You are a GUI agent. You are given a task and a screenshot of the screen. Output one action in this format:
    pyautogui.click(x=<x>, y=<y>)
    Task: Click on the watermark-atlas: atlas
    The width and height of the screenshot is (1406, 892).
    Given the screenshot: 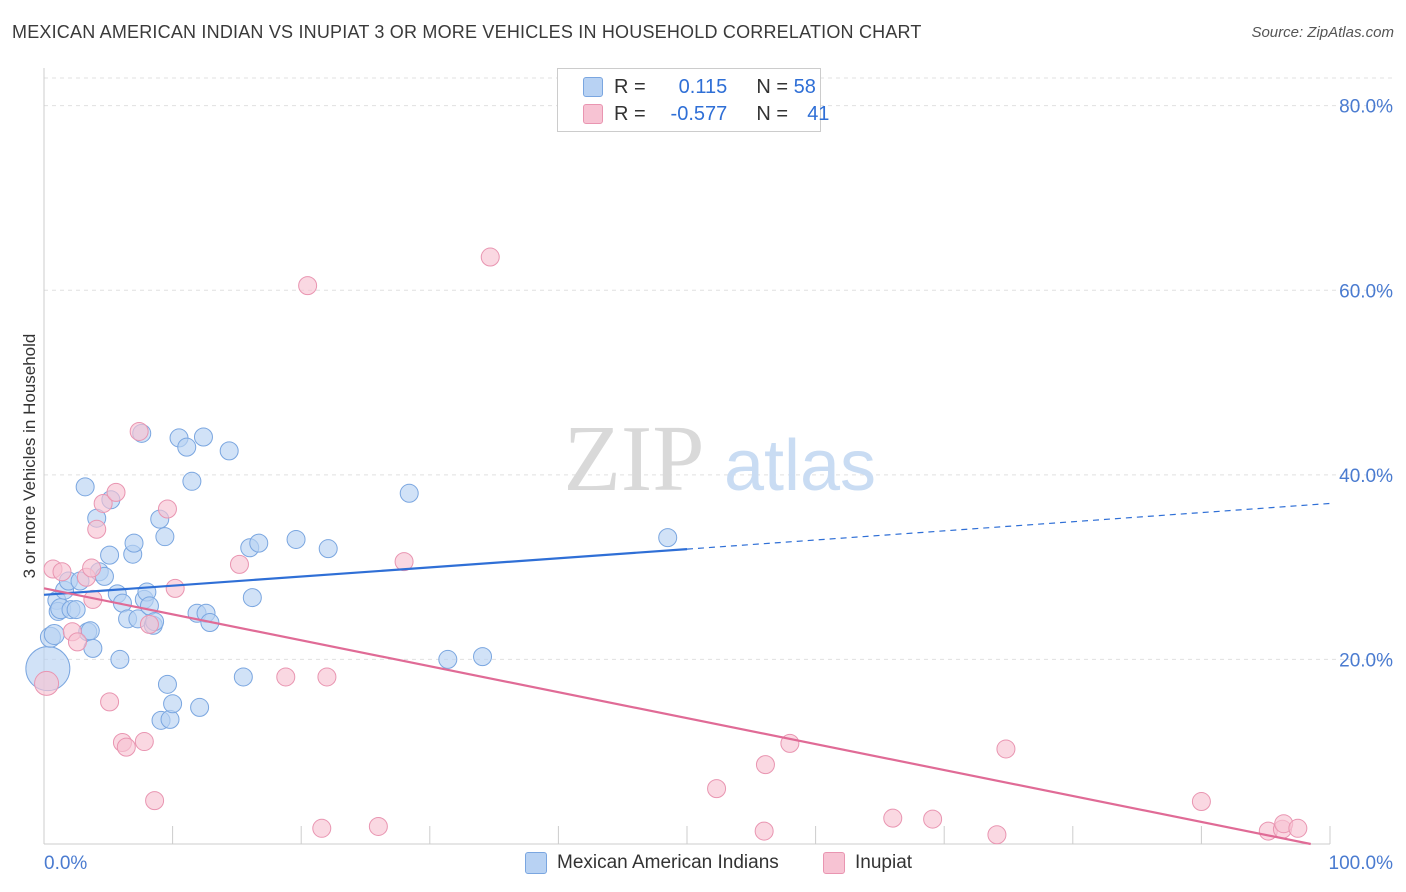 What is the action you would take?
    pyautogui.click(x=800, y=466)
    